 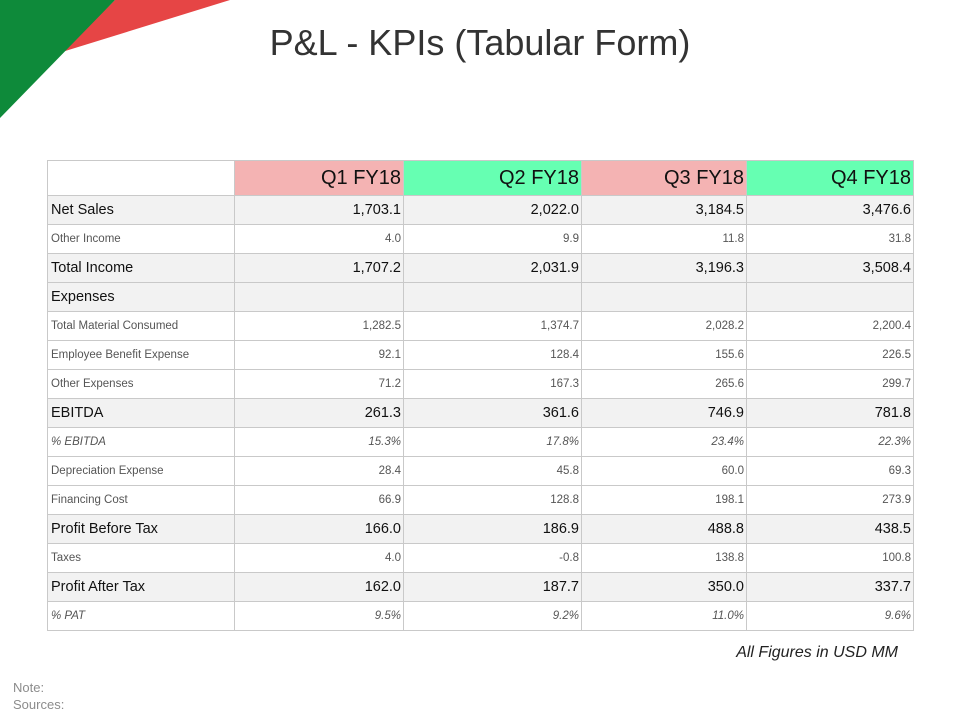 I want to click on cell-q1: 28.4, so click(x=319, y=471).